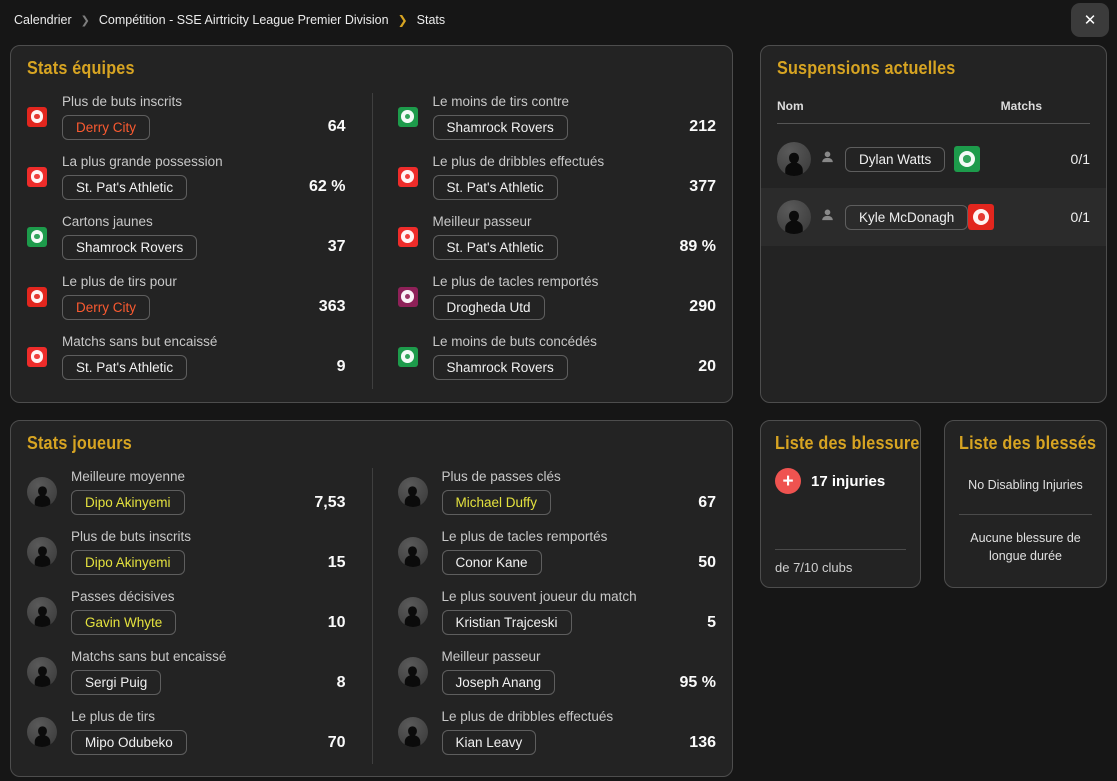  What do you see at coordinates (515, 281) in the screenshot?
I see `stat-label: Le plus de tacles remportés` at bounding box center [515, 281].